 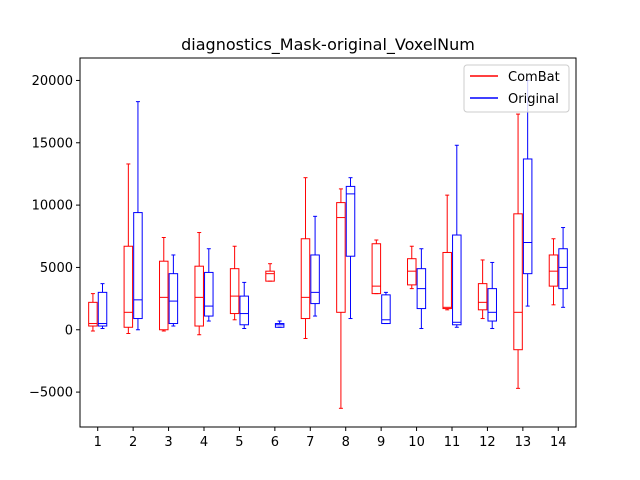 I want to click on x-tick-label: 8, so click(x=346, y=442).